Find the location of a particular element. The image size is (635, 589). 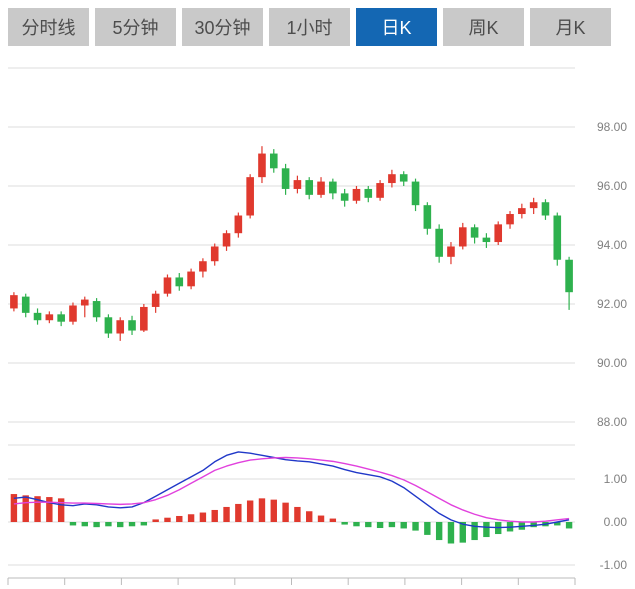

tab-1小时: 1小时 is located at coordinates (309, 27).